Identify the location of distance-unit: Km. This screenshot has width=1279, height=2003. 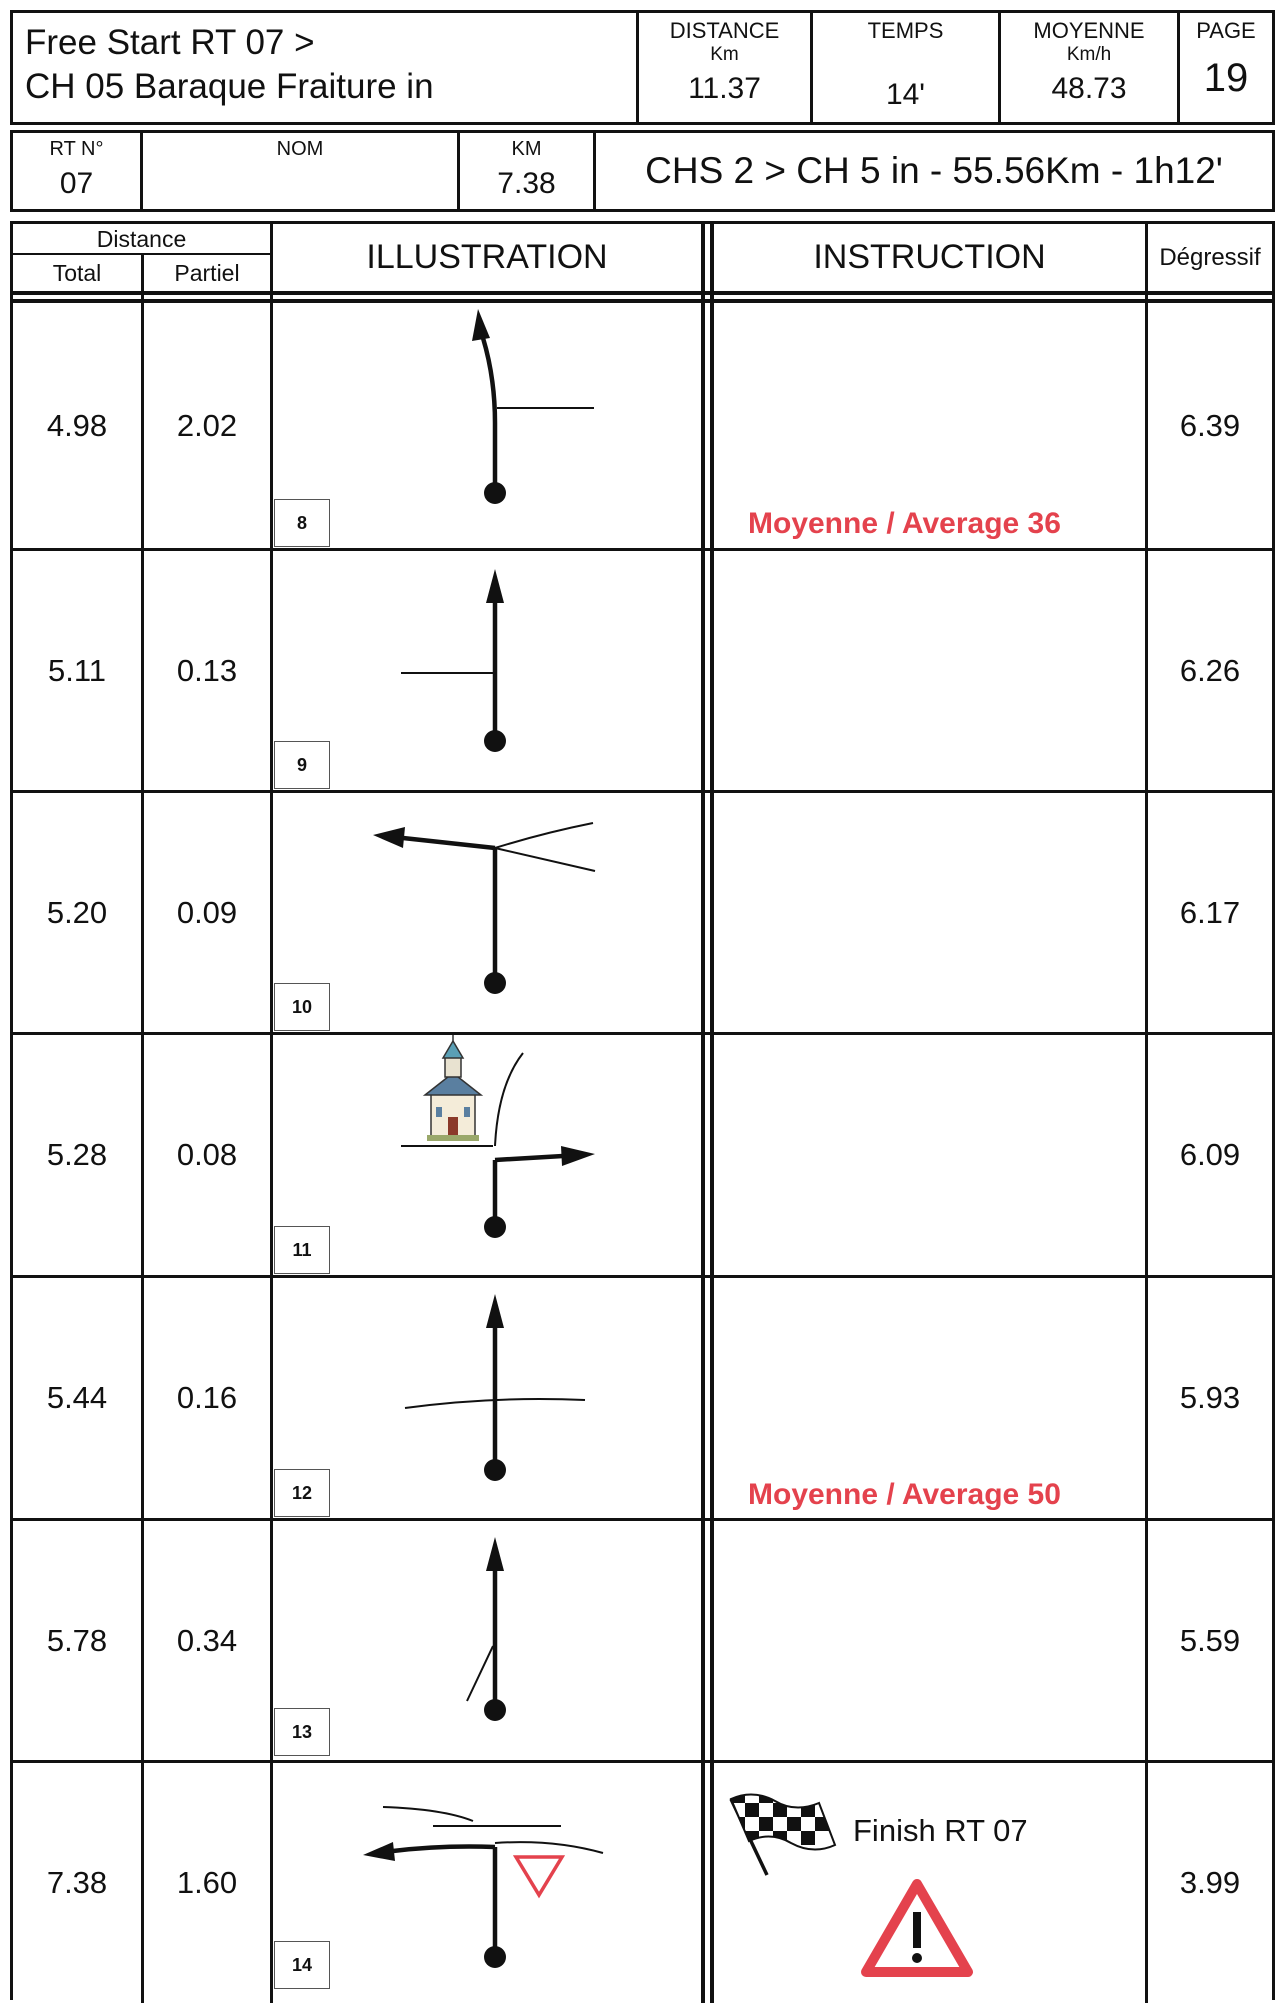
(724, 54).